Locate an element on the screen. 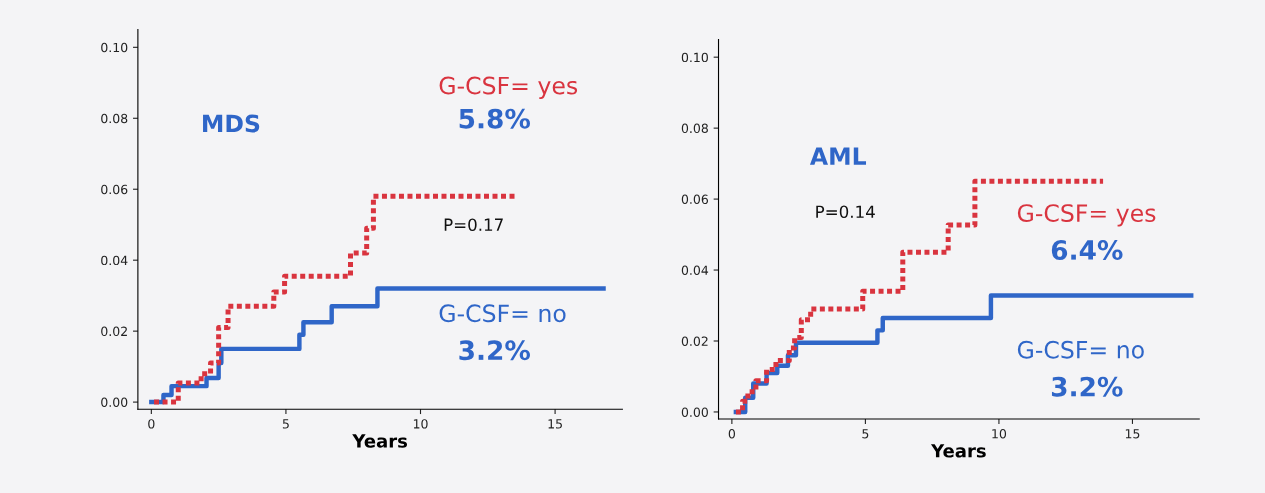  text: MDS is located at coordinates (231, 123).